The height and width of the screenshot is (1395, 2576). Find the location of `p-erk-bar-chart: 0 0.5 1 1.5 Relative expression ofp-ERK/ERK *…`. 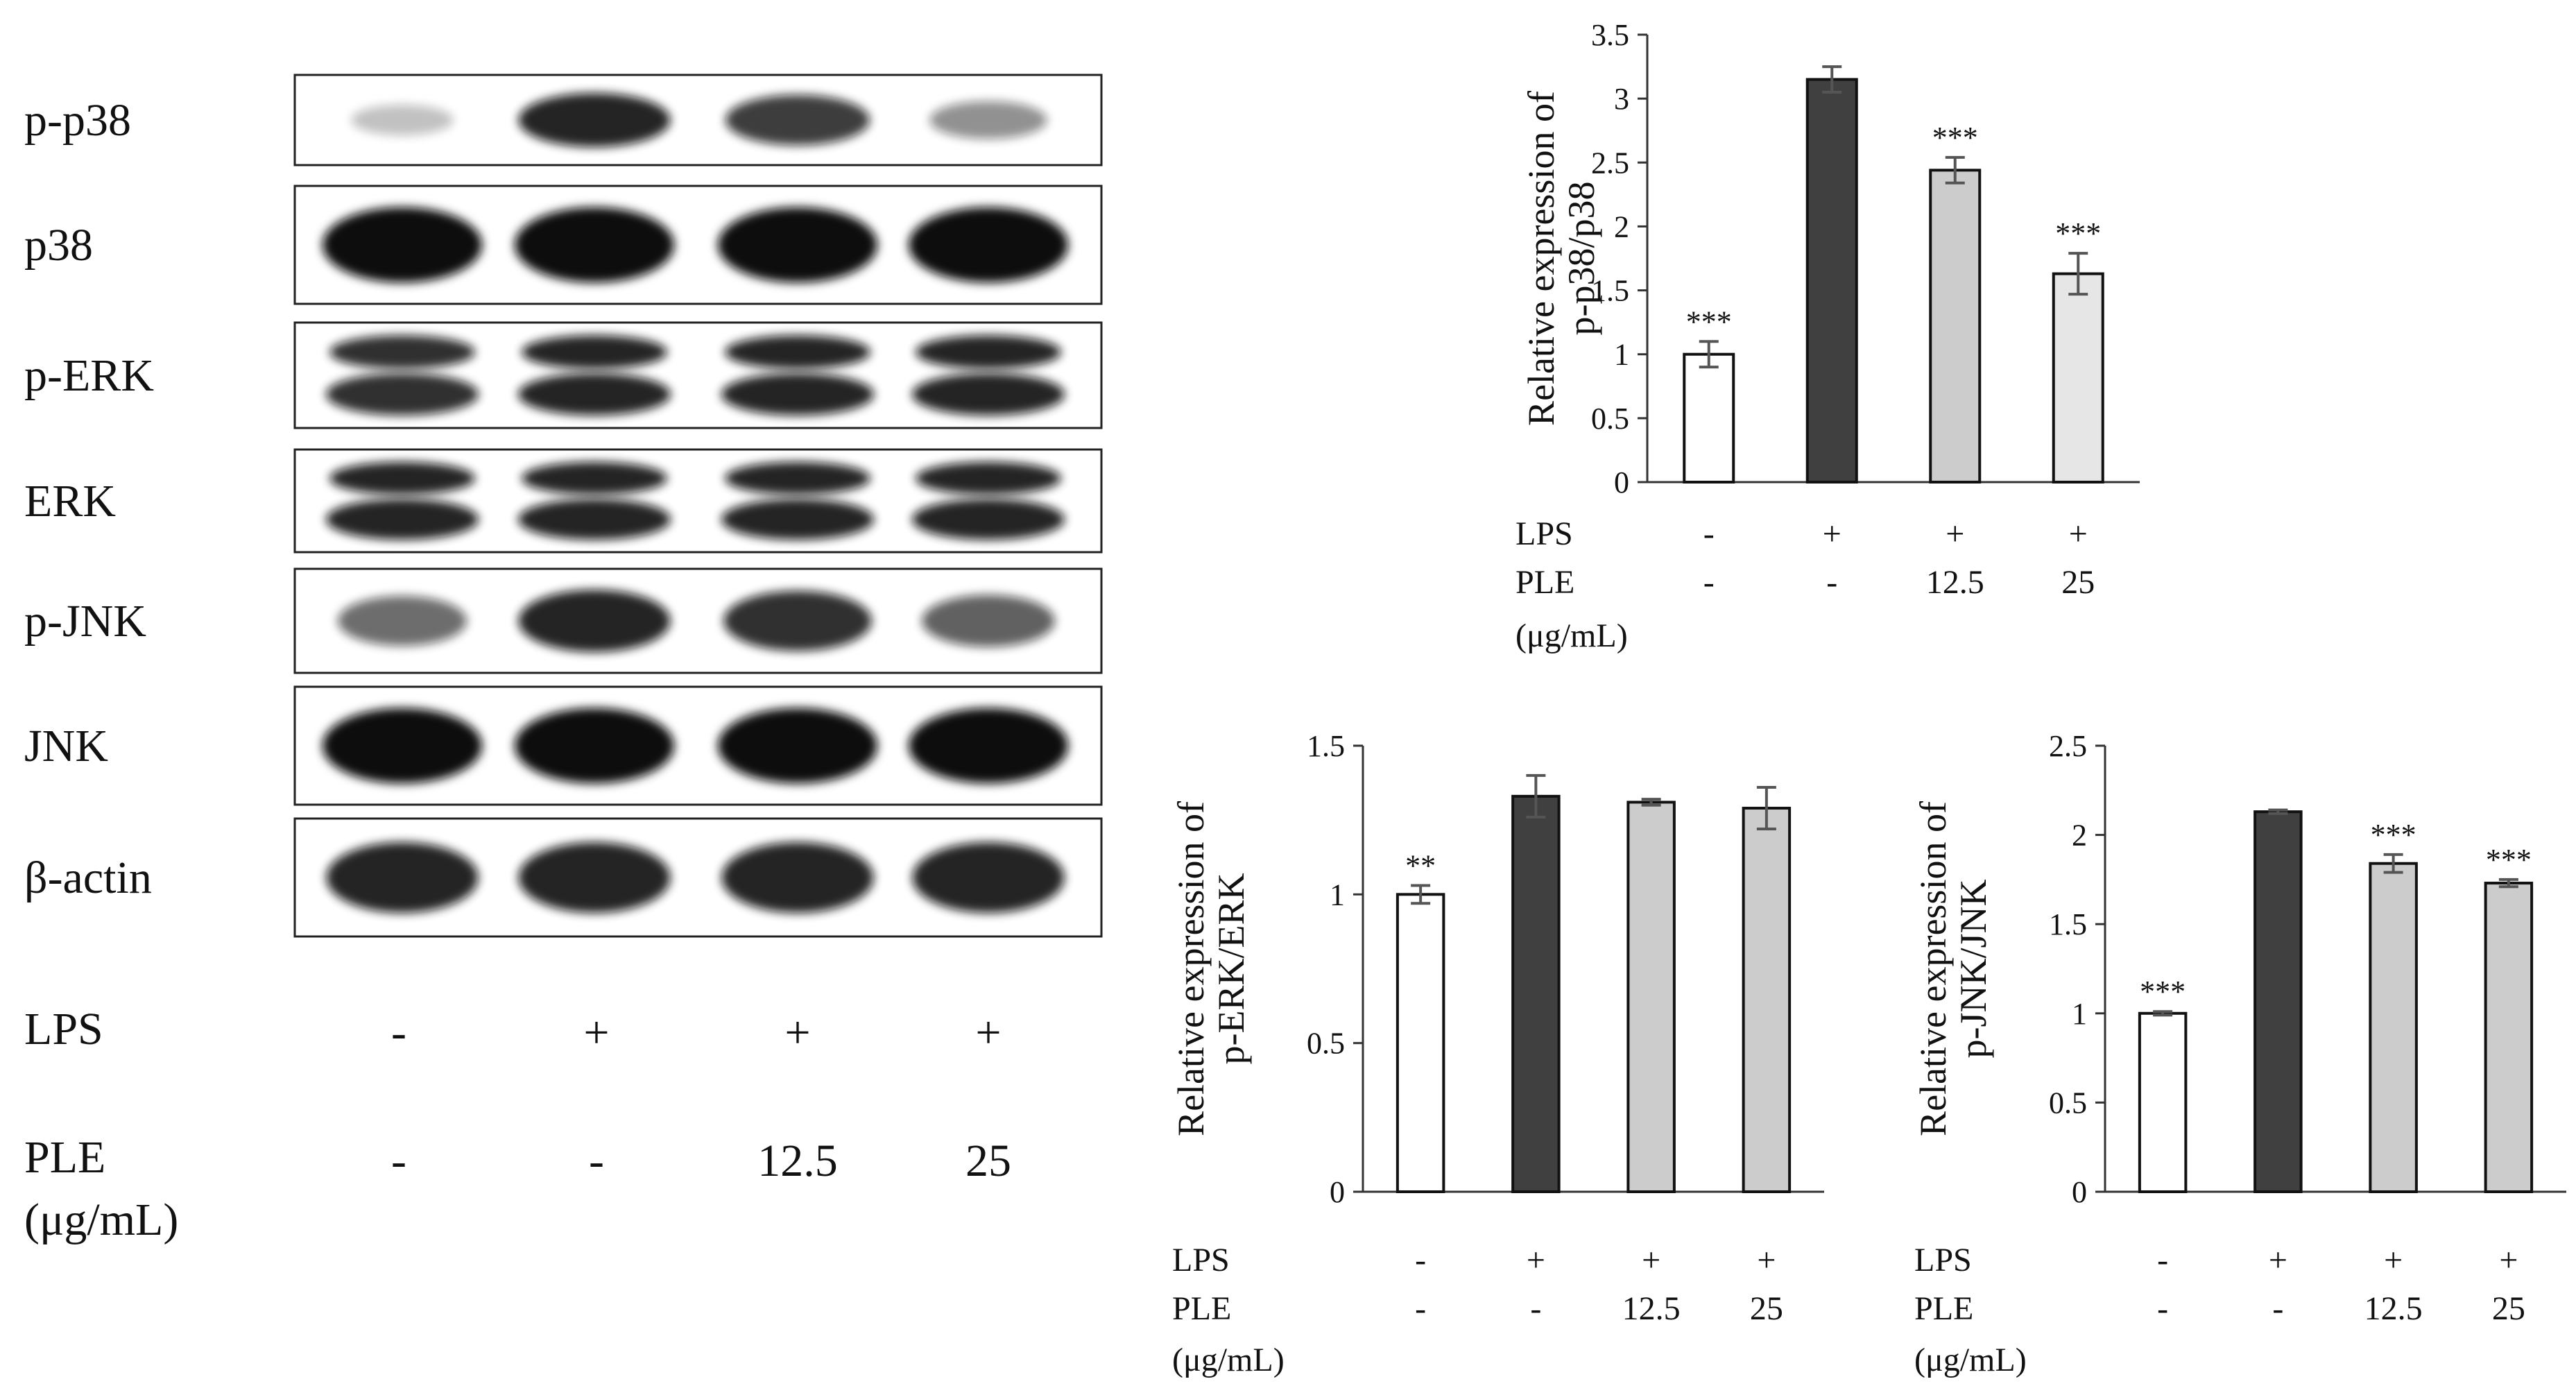

p-erk-bar-chart: 0 0.5 1 1.5 Relative expression ofp-ERK/ERK *… is located at coordinates (1497, 1053).